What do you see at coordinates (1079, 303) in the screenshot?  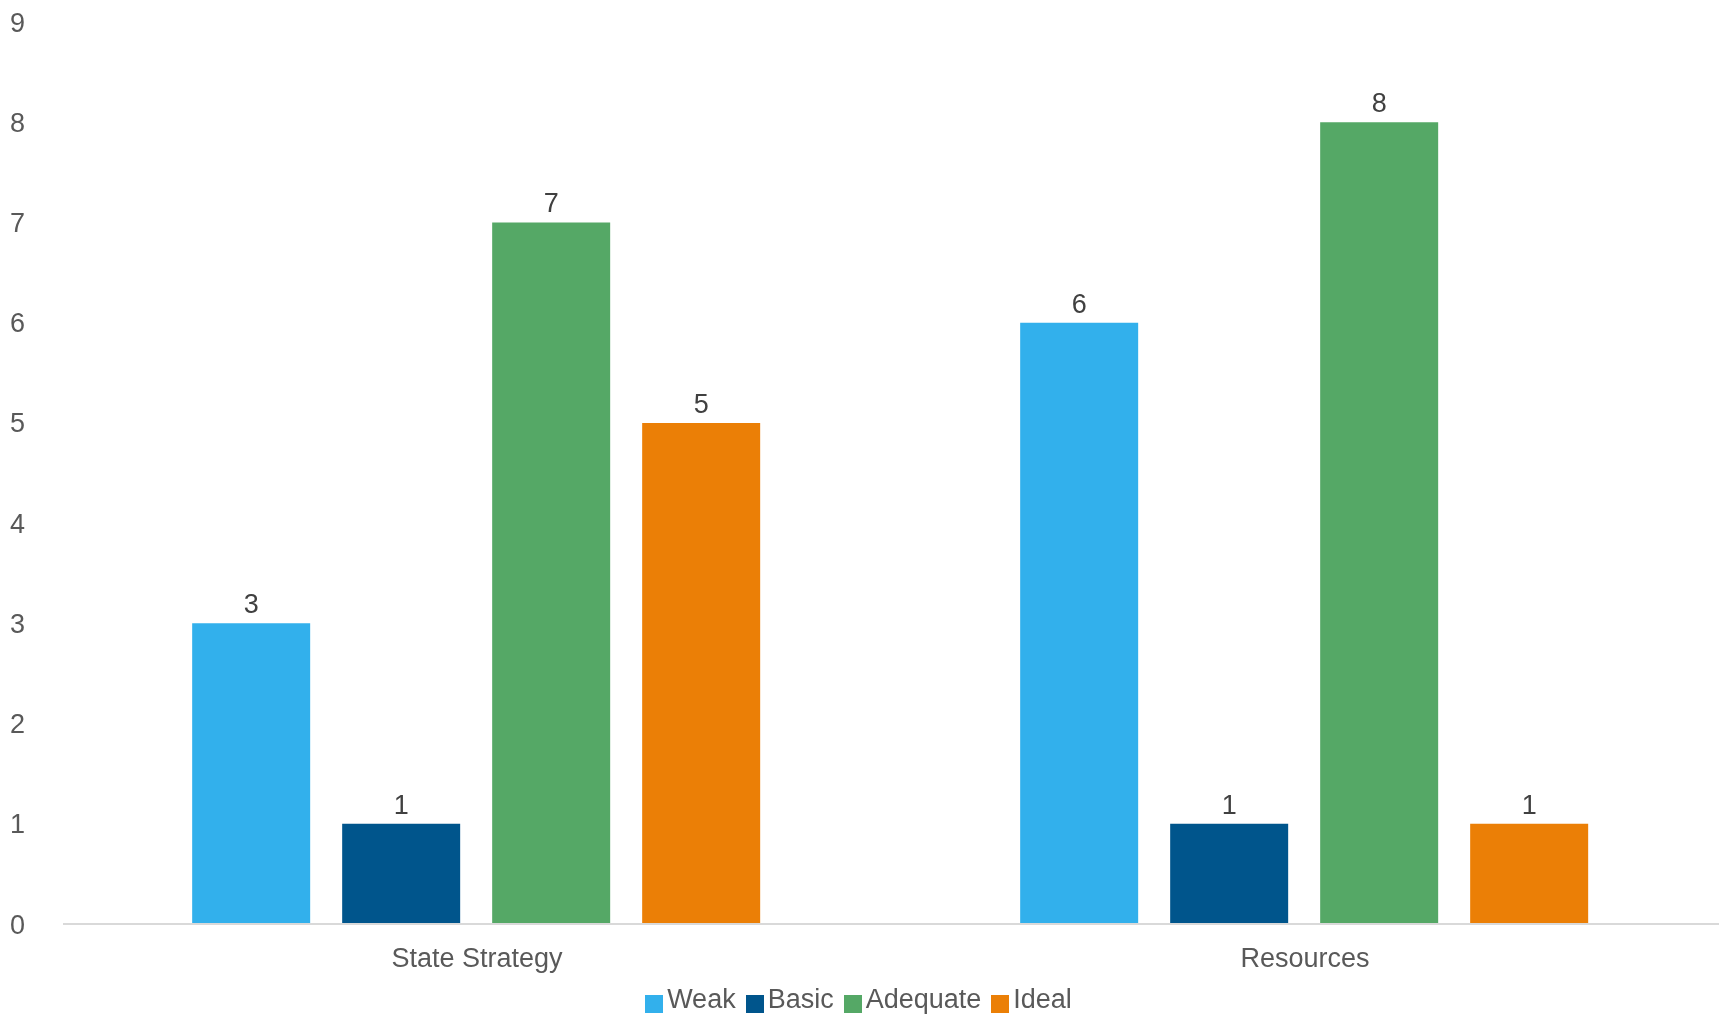 I see `data-label: 6` at bounding box center [1079, 303].